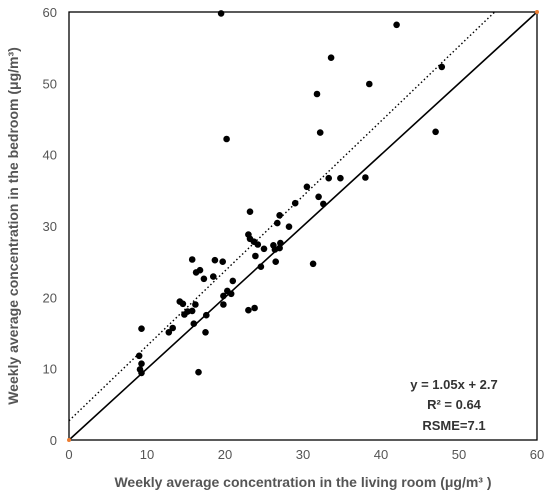  What do you see at coordinates (453, 384) in the screenshot?
I see `regression-equation: y = 1.05x + 2.7` at bounding box center [453, 384].